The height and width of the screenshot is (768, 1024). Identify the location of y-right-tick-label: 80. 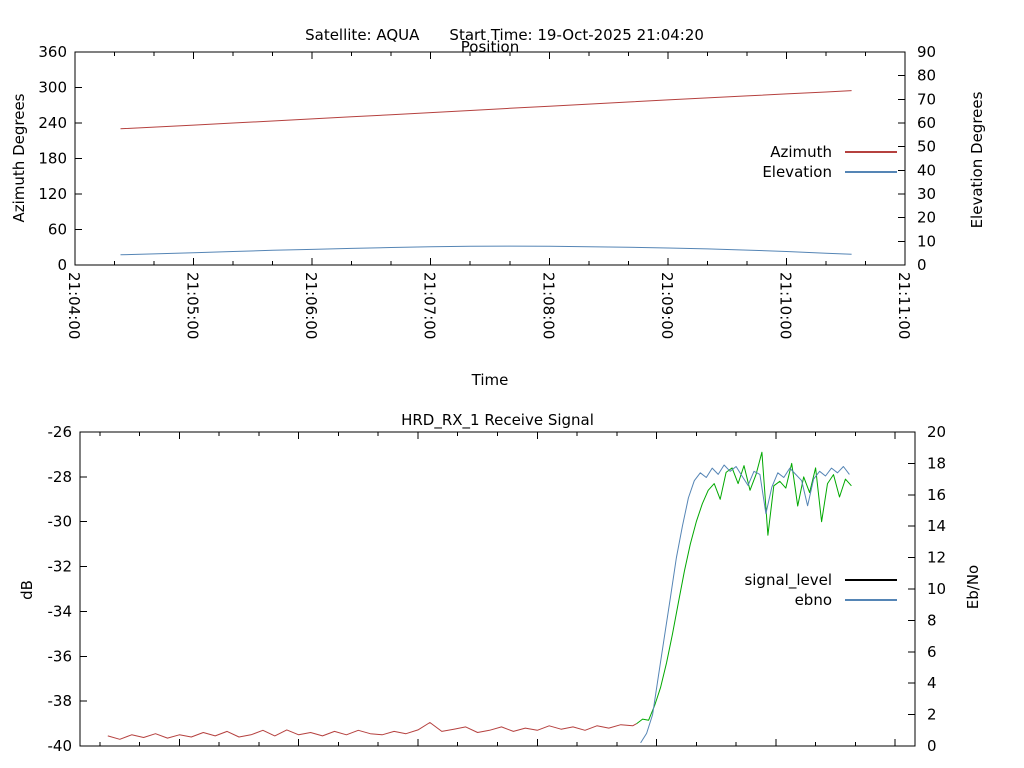
(926, 76).